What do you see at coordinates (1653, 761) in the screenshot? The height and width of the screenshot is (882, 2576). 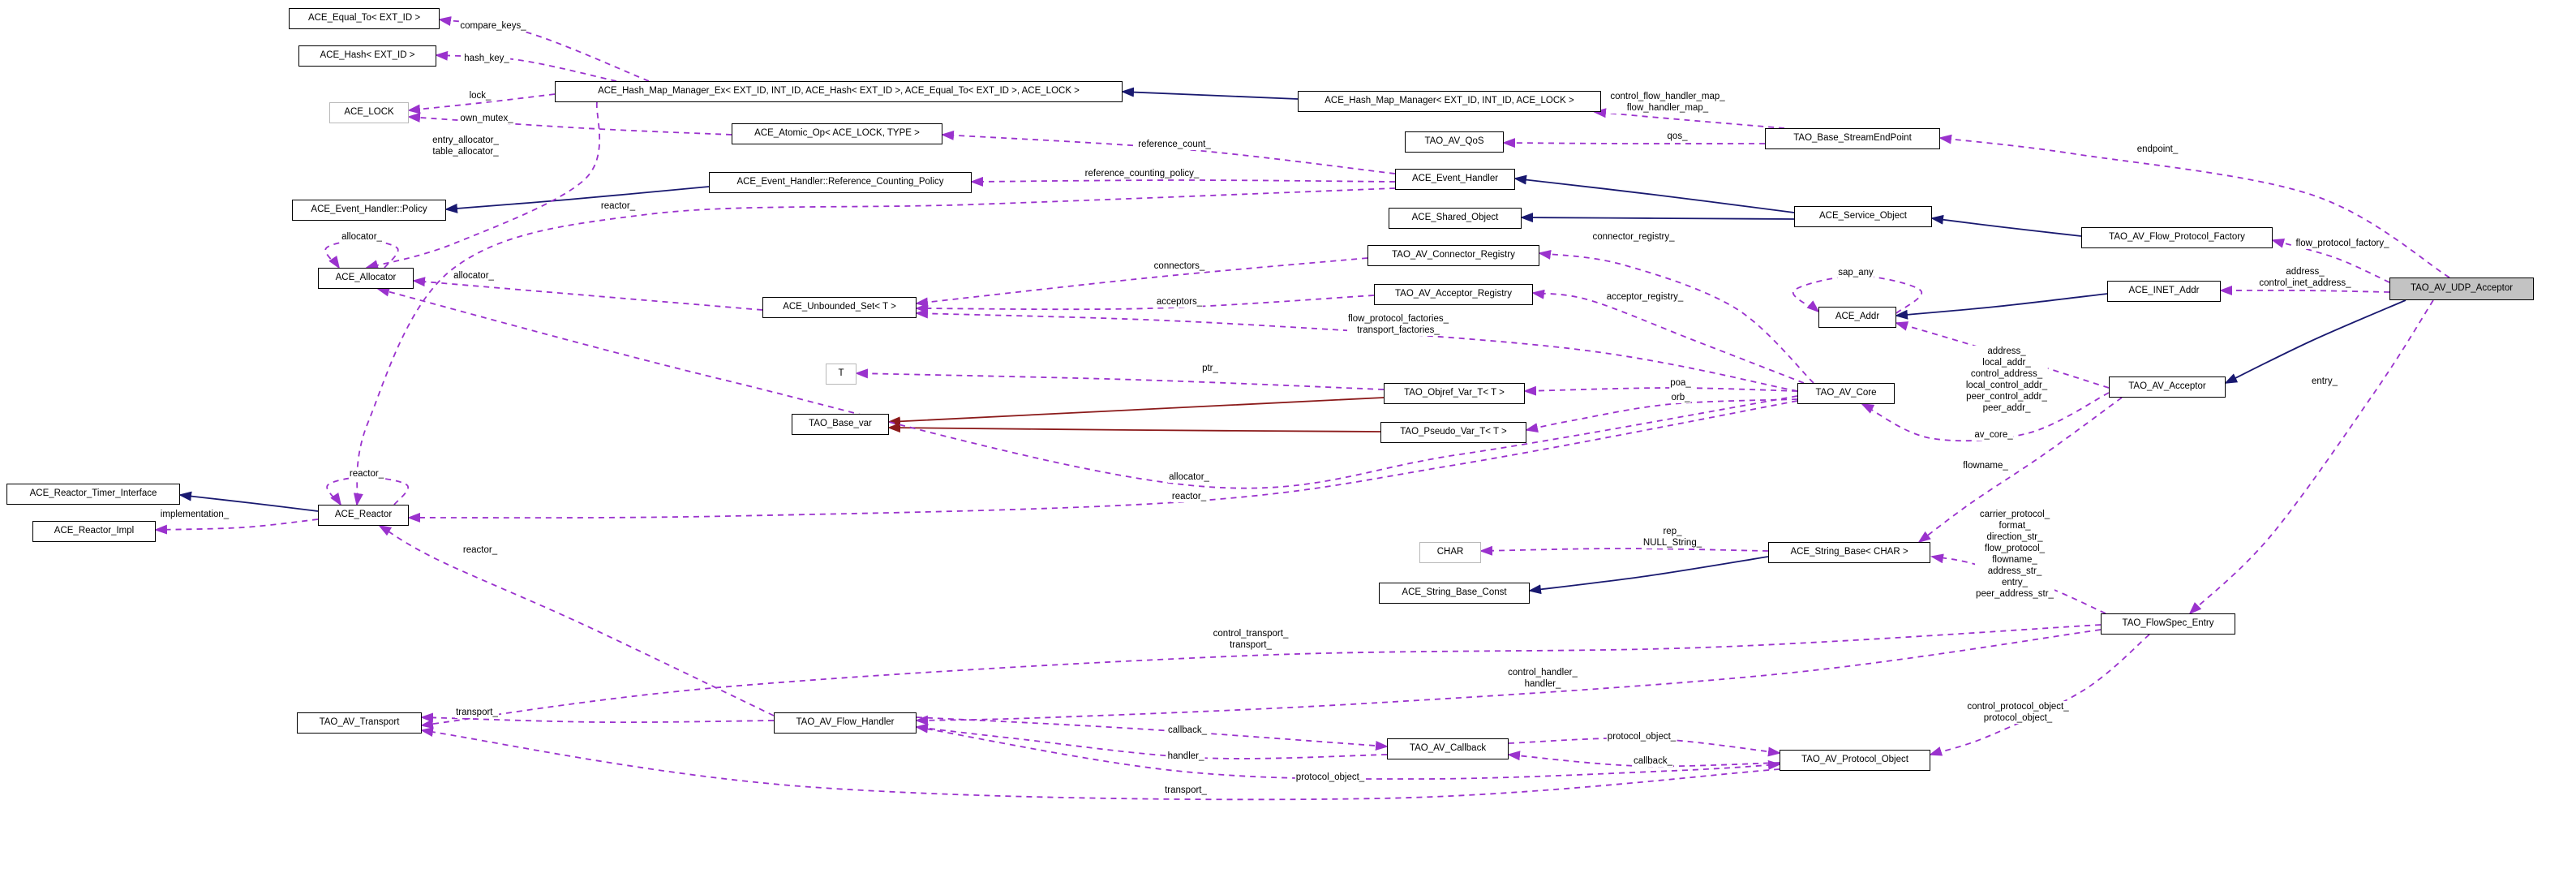 I see `edge-label-d39: callback_` at bounding box center [1653, 761].